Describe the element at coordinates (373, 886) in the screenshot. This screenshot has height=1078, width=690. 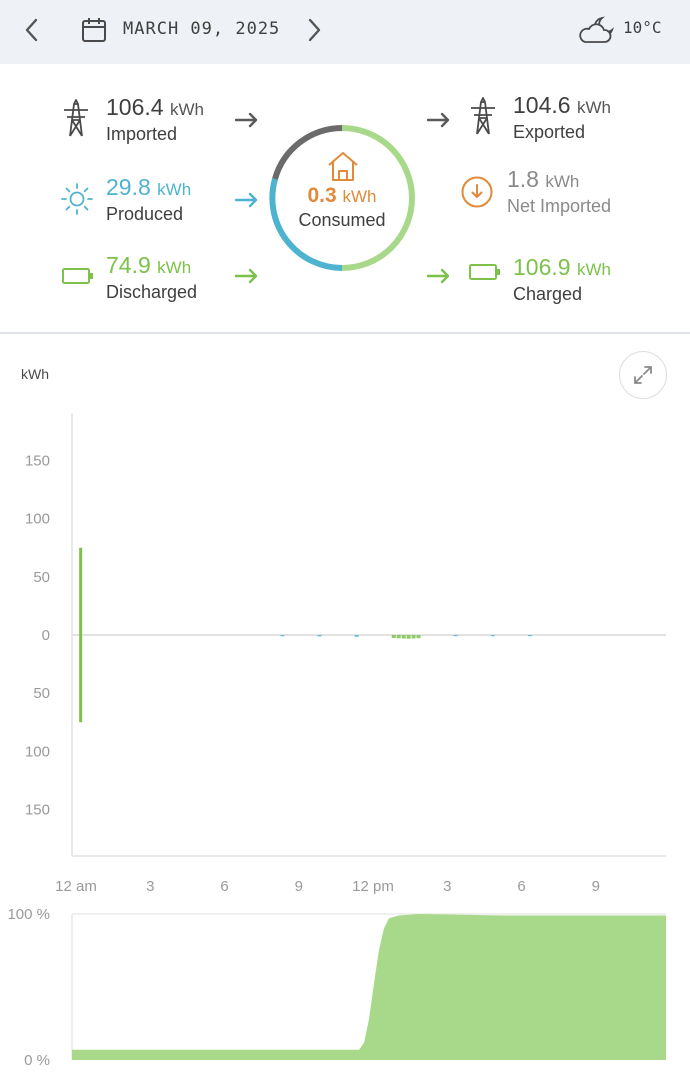
I see `x-tick-label: 12 pm` at that location.